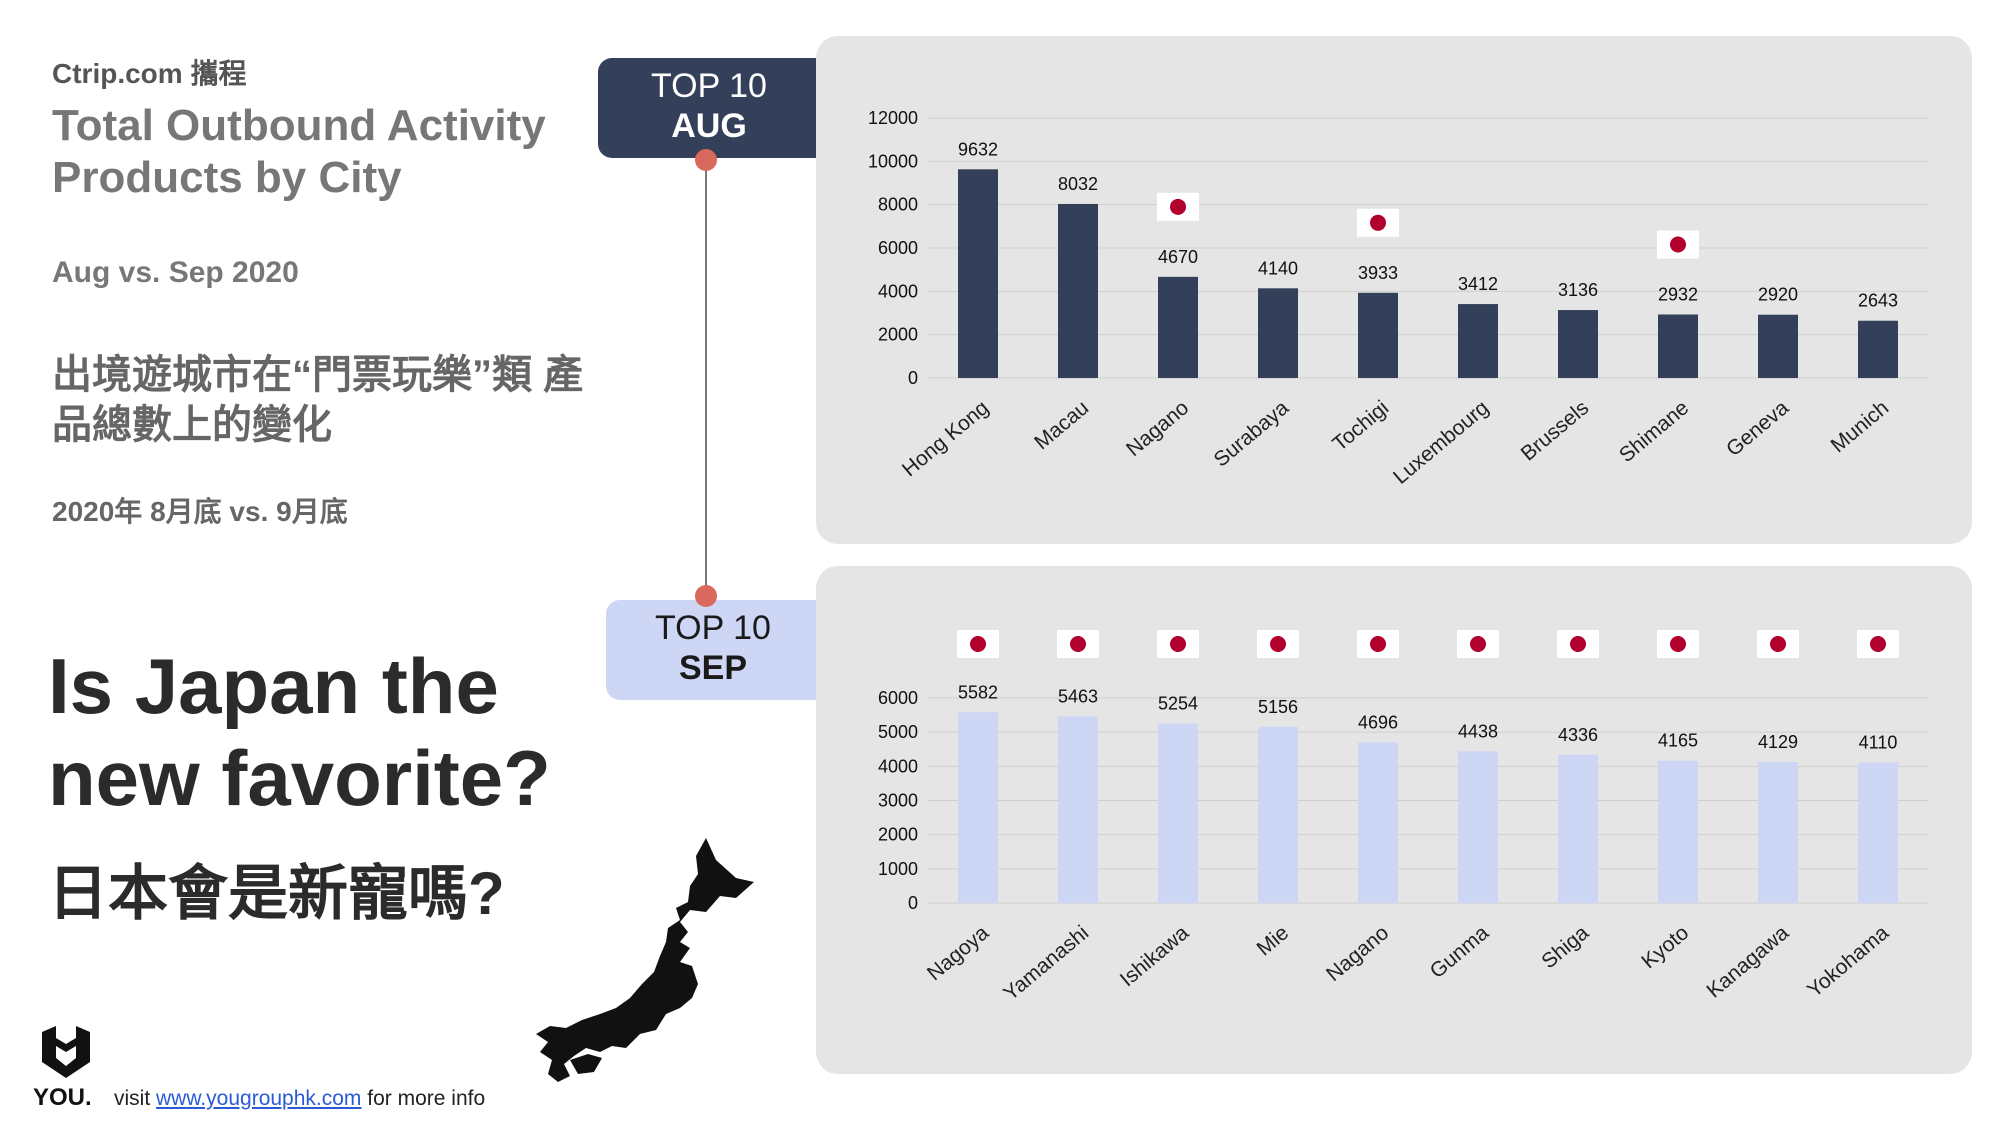 The width and height of the screenshot is (2000, 1125). I want to click on data-label: 4110, so click(1878, 743).